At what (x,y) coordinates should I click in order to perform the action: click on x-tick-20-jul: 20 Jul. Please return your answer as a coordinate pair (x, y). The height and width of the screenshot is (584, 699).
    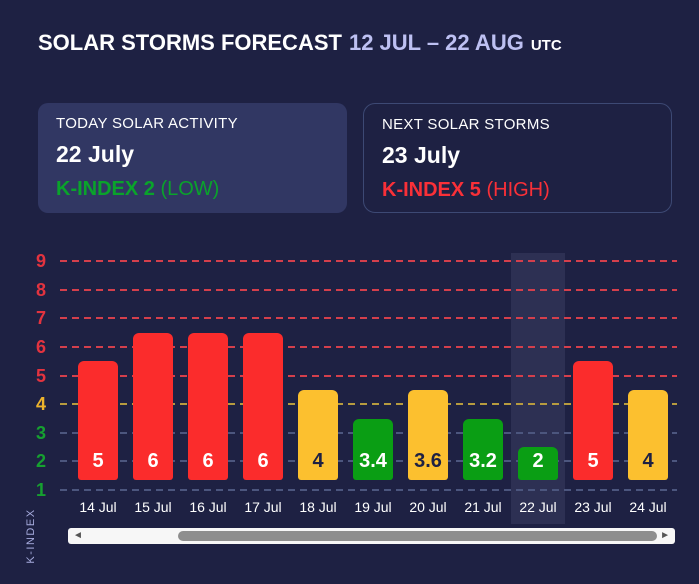
    Looking at the image, I should click on (428, 507).